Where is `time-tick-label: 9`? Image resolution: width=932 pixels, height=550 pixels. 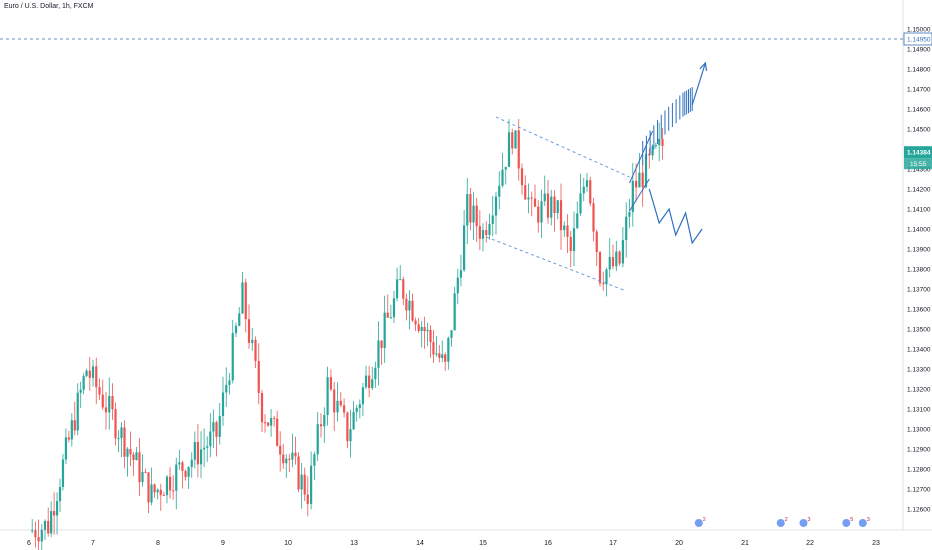
time-tick-label: 9 is located at coordinates (223, 543).